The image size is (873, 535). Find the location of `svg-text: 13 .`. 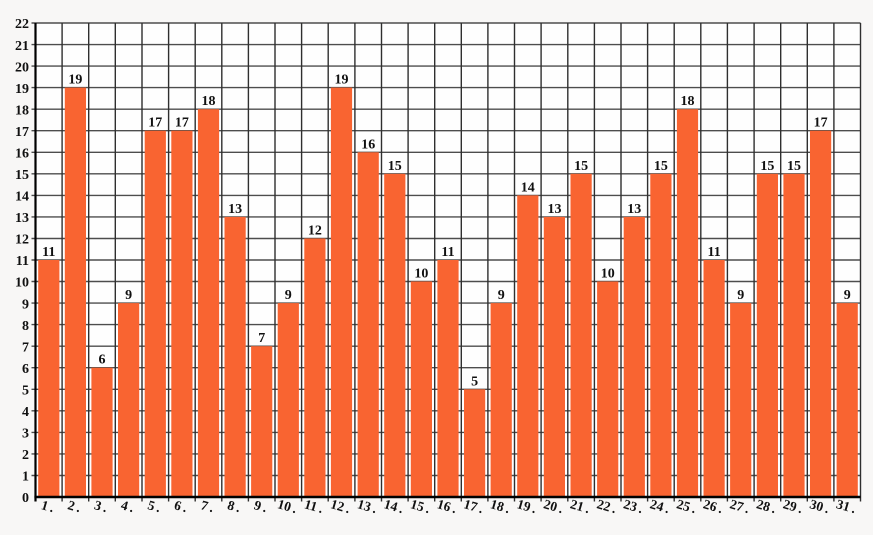

svg-text: 13 . is located at coordinates (367, 506).